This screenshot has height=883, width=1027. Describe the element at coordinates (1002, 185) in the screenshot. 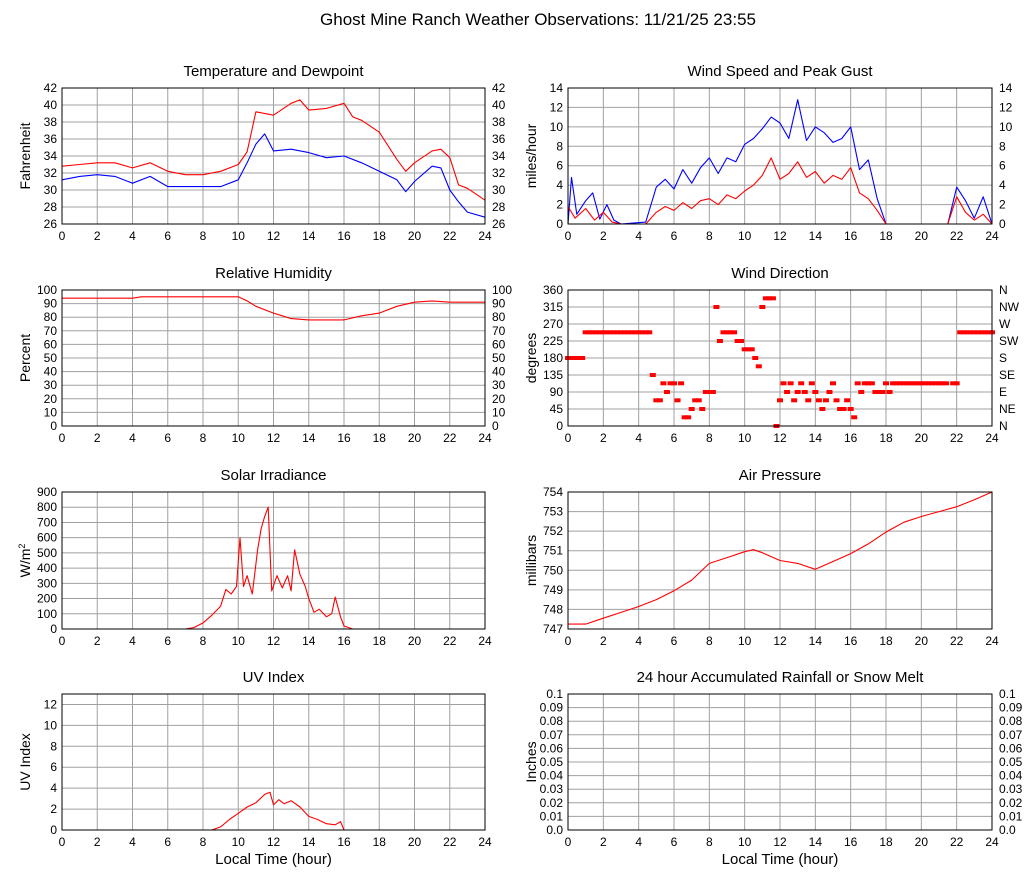

I see `y-tick-label-right: 4` at that location.